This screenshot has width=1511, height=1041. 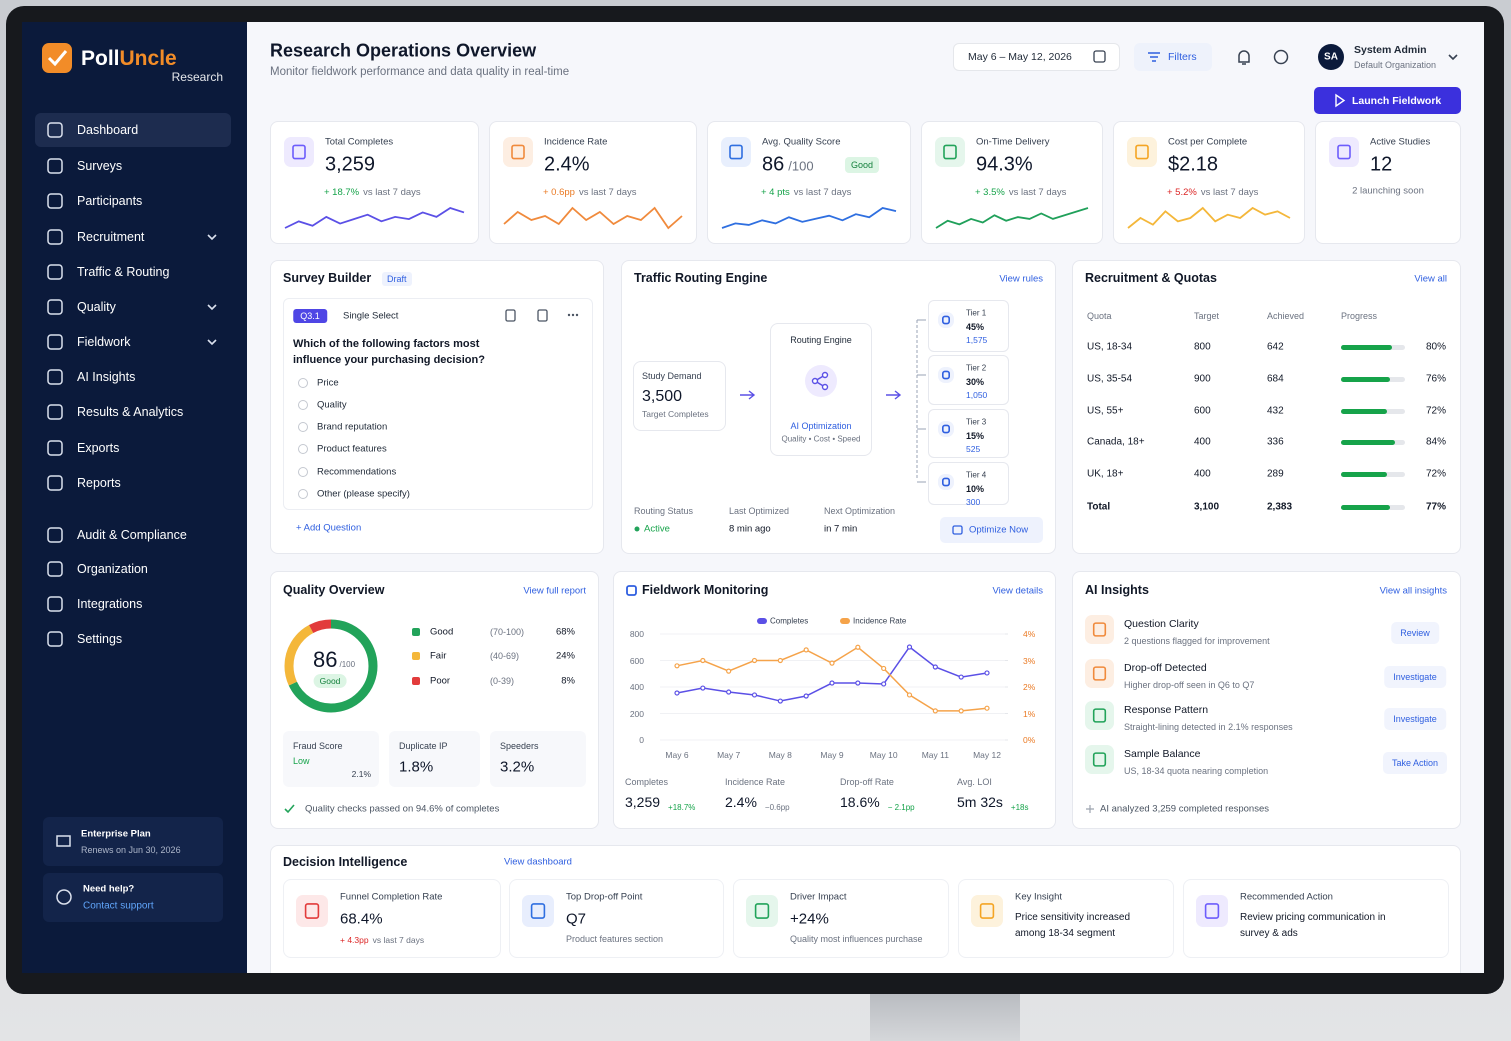 What do you see at coordinates (1415, 633) in the screenshot?
I see `insight-action: Review` at bounding box center [1415, 633].